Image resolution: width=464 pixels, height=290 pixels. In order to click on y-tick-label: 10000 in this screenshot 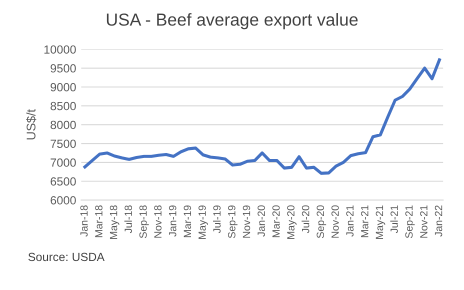, I will do `click(60, 49)`.